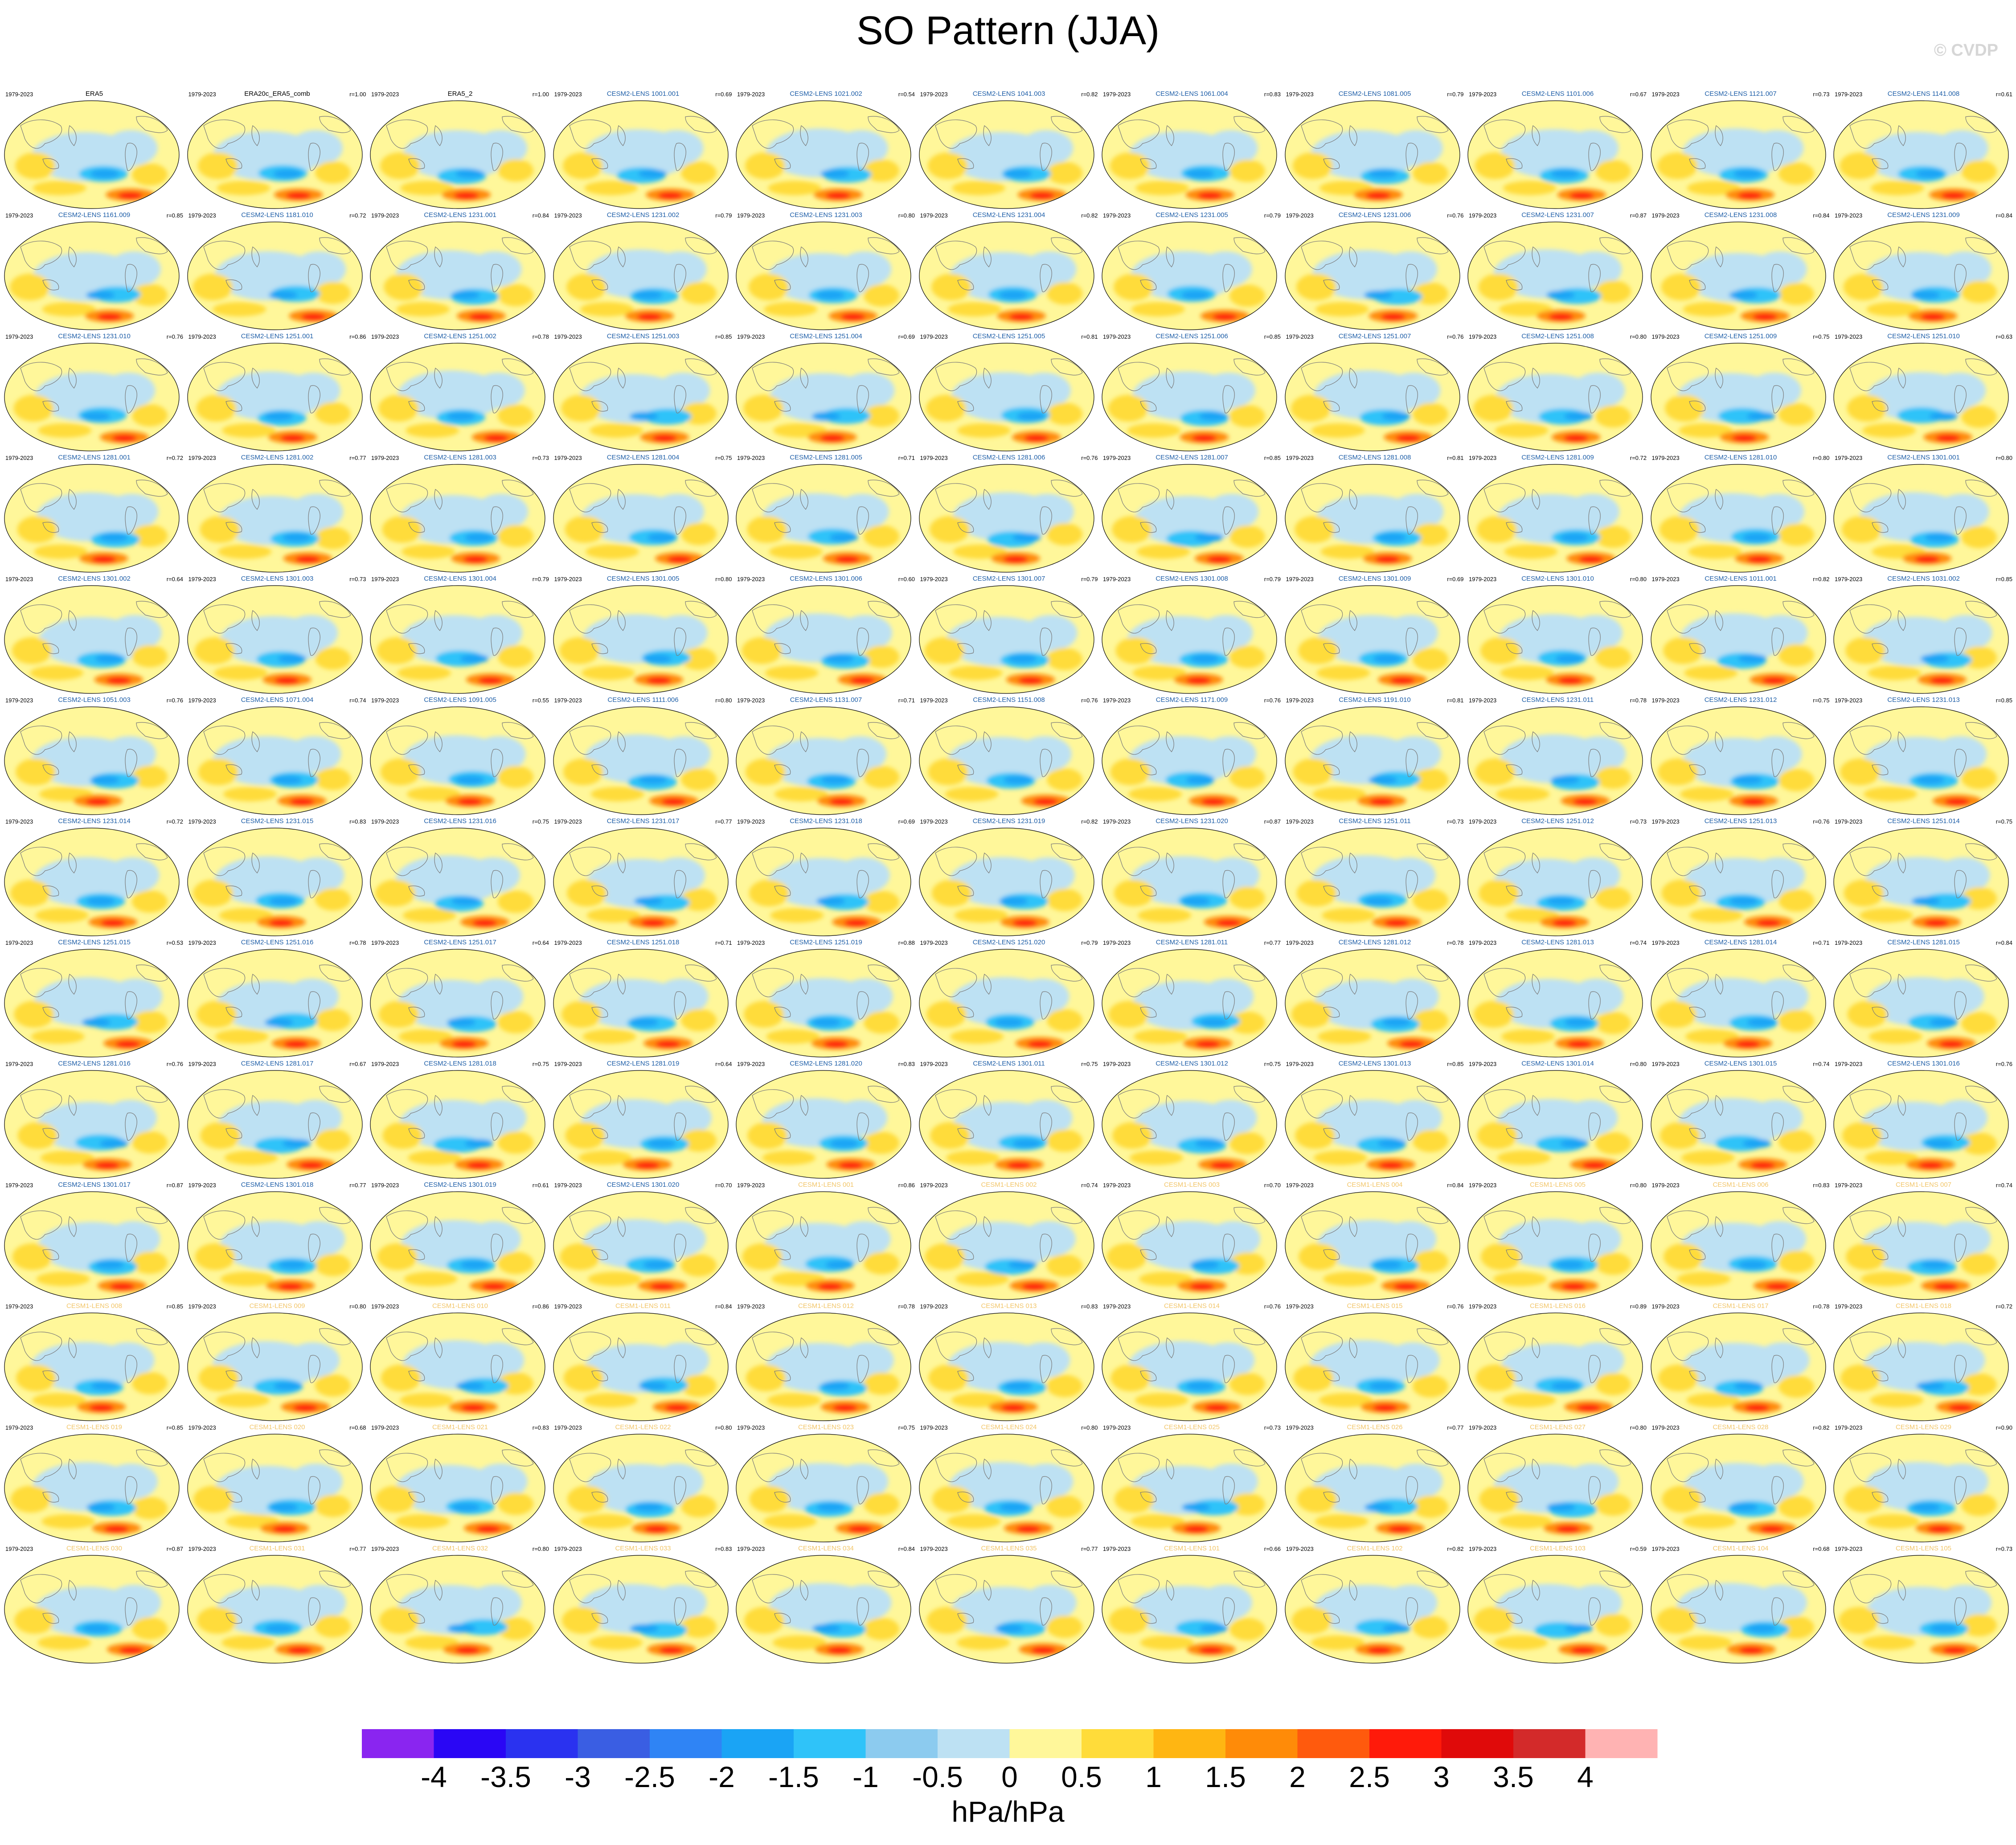 This screenshot has width=2016, height=1845. Describe the element at coordinates (1557, 999) in the screenshot. I see `map-panel: 1979-2023 CESM2-LENS 1281.013 r=0.74` at that location.